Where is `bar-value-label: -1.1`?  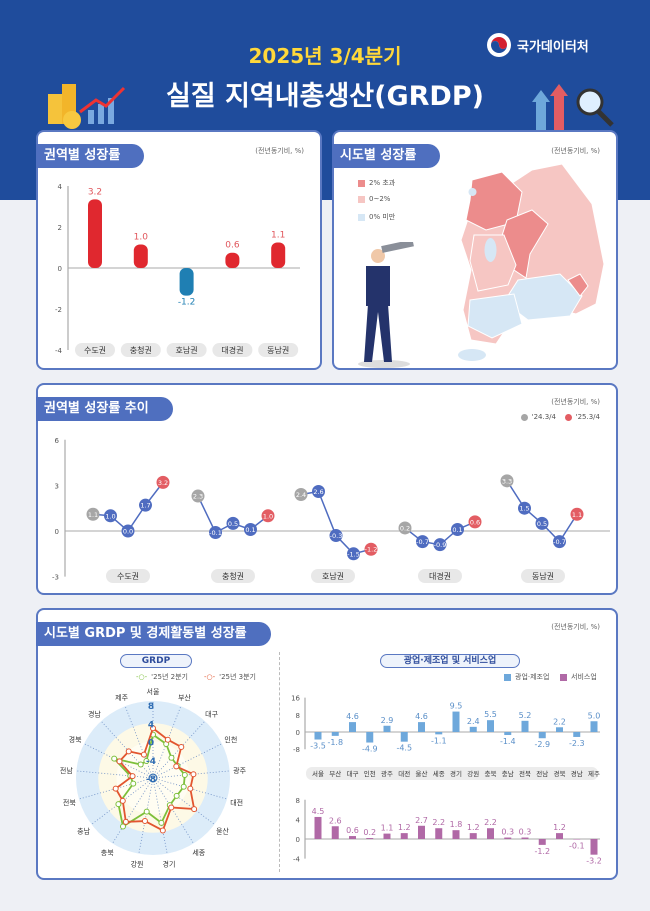 bar-value-label: -1.1 is located at coordinates (439, 740).